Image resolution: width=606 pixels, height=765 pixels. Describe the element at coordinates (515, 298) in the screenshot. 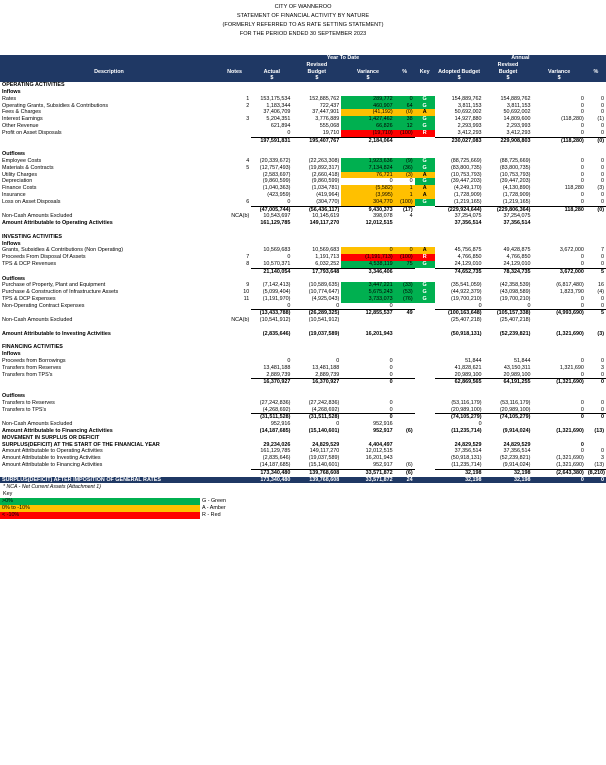

I see `cell-annual-revised-budget: (19,700,210)` at that location.